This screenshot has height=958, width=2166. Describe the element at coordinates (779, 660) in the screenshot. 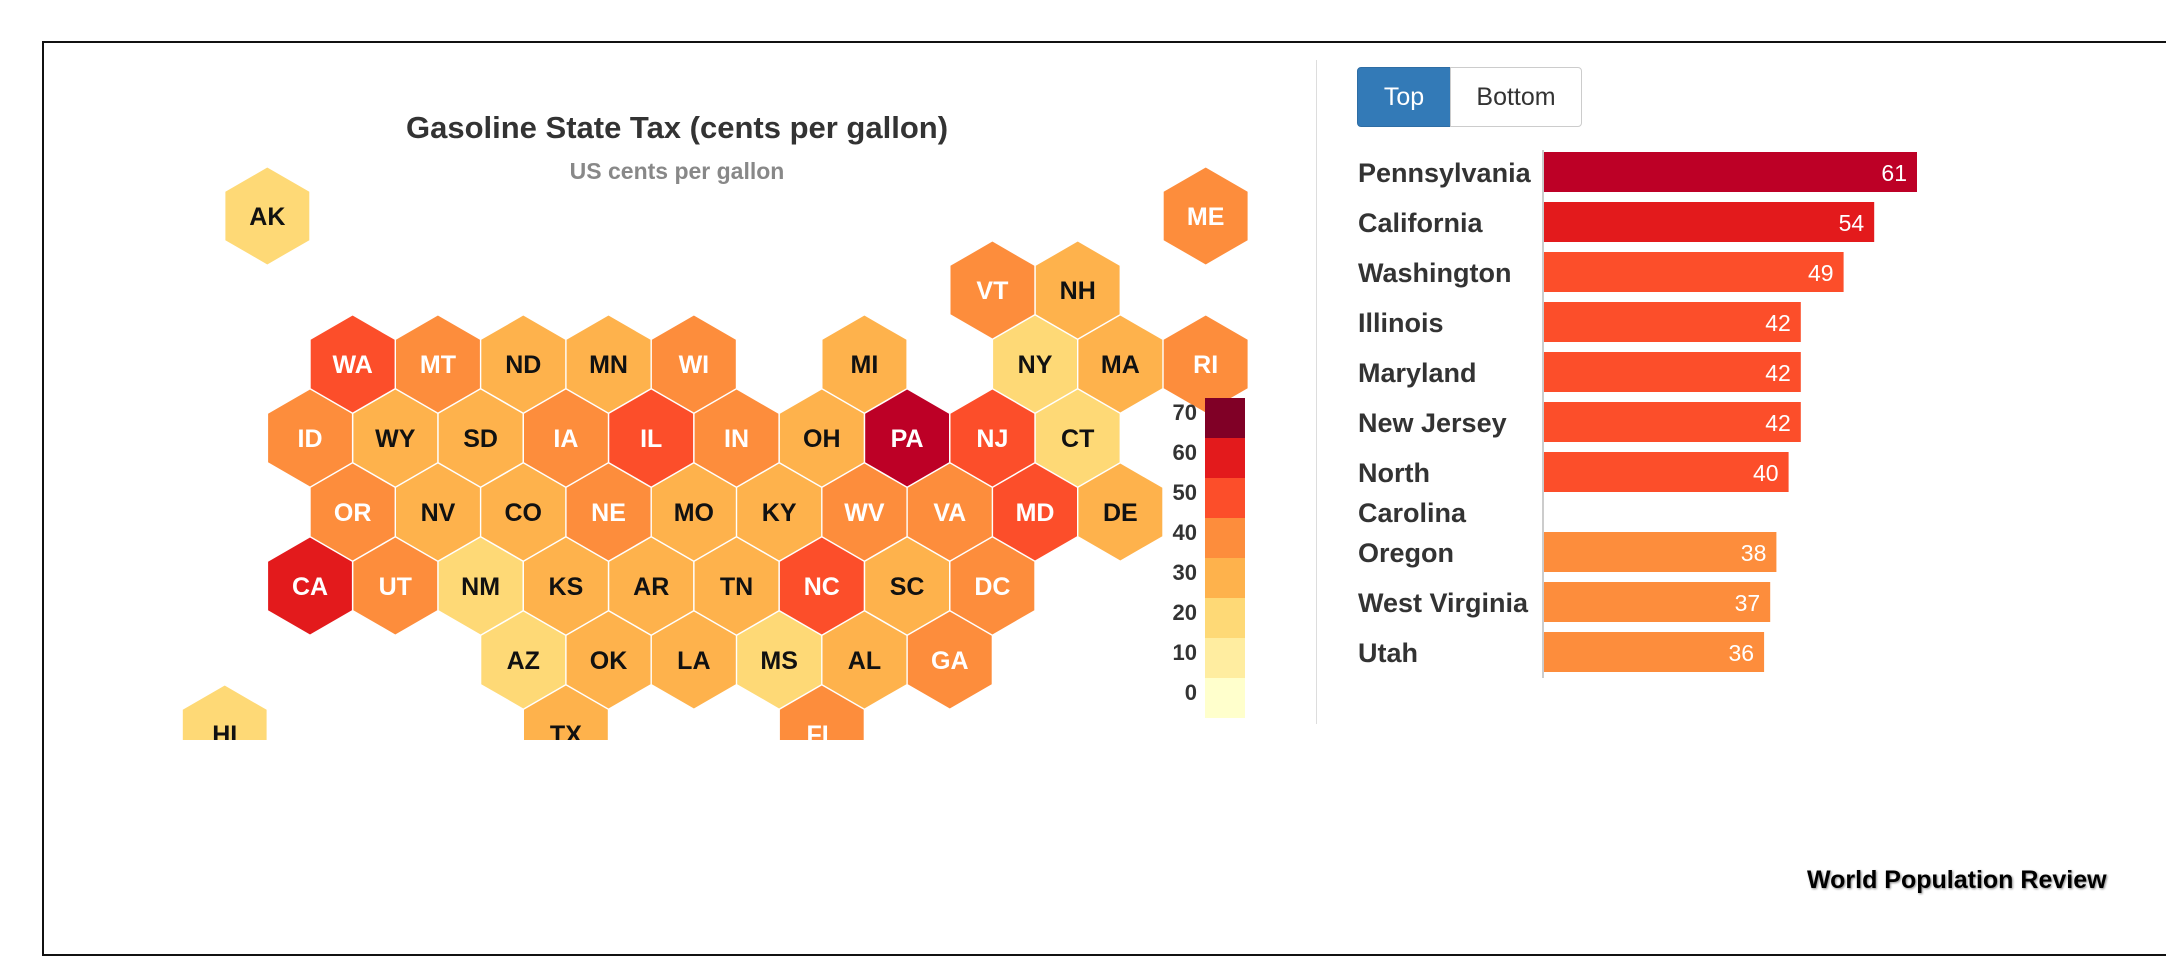

I see `state-tile-ms: MS` at that location.